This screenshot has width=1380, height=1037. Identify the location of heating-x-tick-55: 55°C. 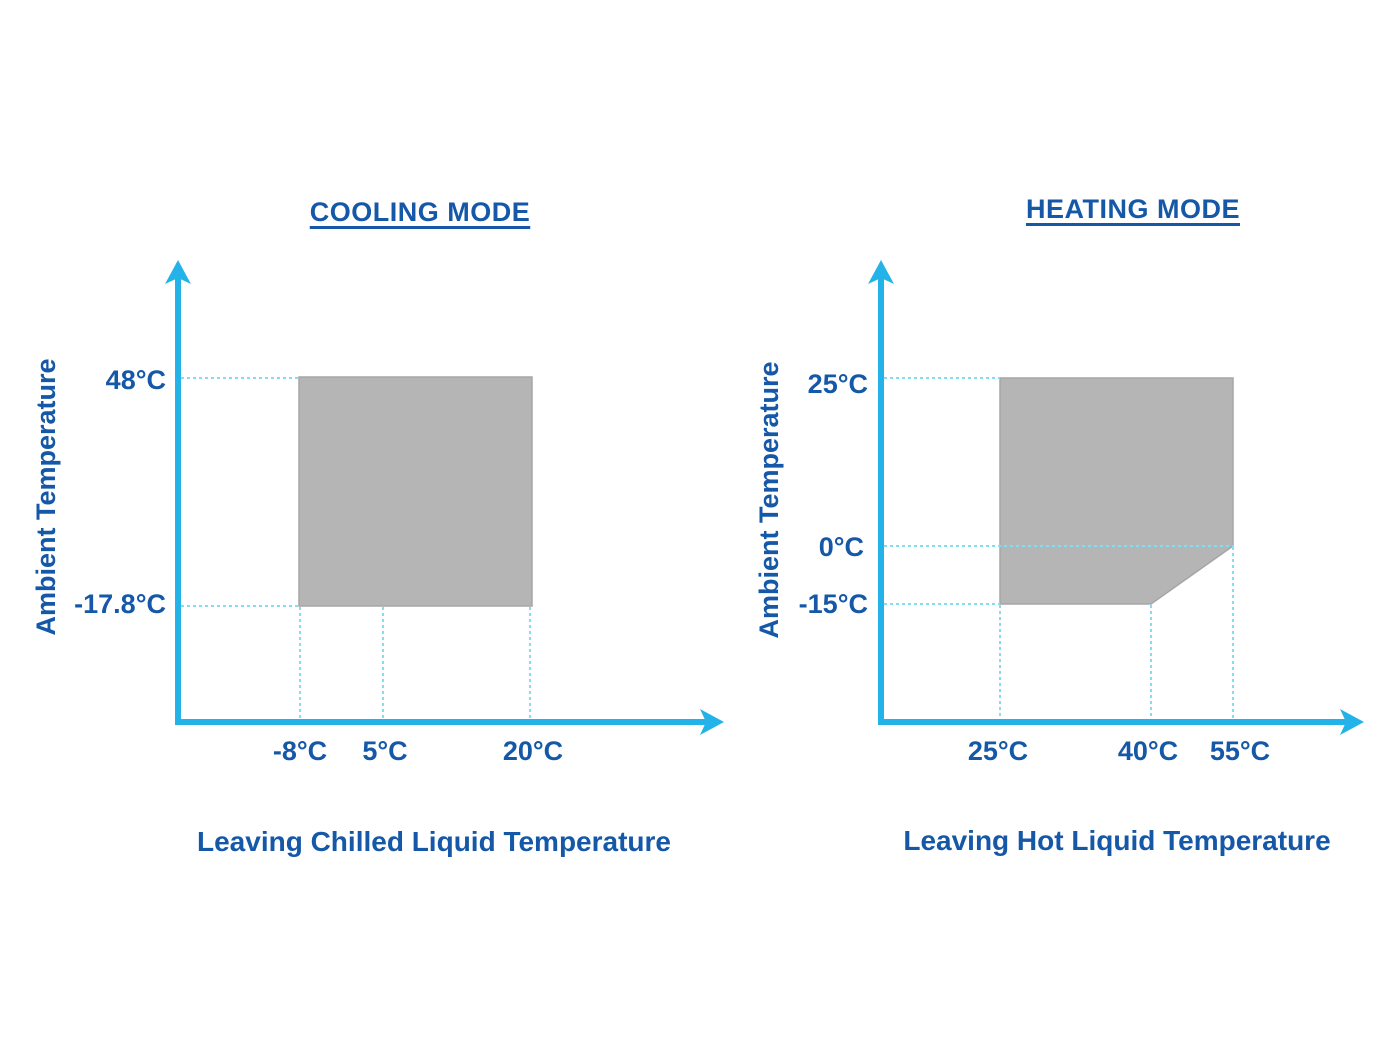
(1240, 751).